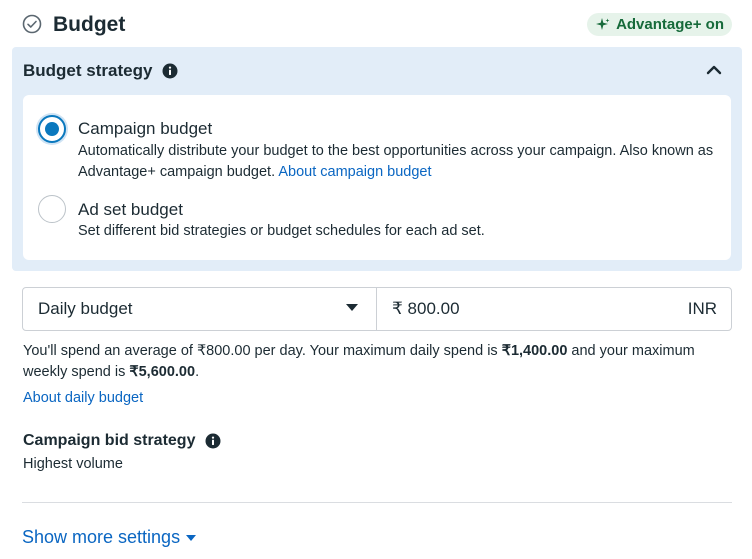 The width and height of the screenshot is (752, 559). Describe the element at coordinates (88, 70) in the screenshot. I see `budget-strategy-title: Budget strategy` at that location.